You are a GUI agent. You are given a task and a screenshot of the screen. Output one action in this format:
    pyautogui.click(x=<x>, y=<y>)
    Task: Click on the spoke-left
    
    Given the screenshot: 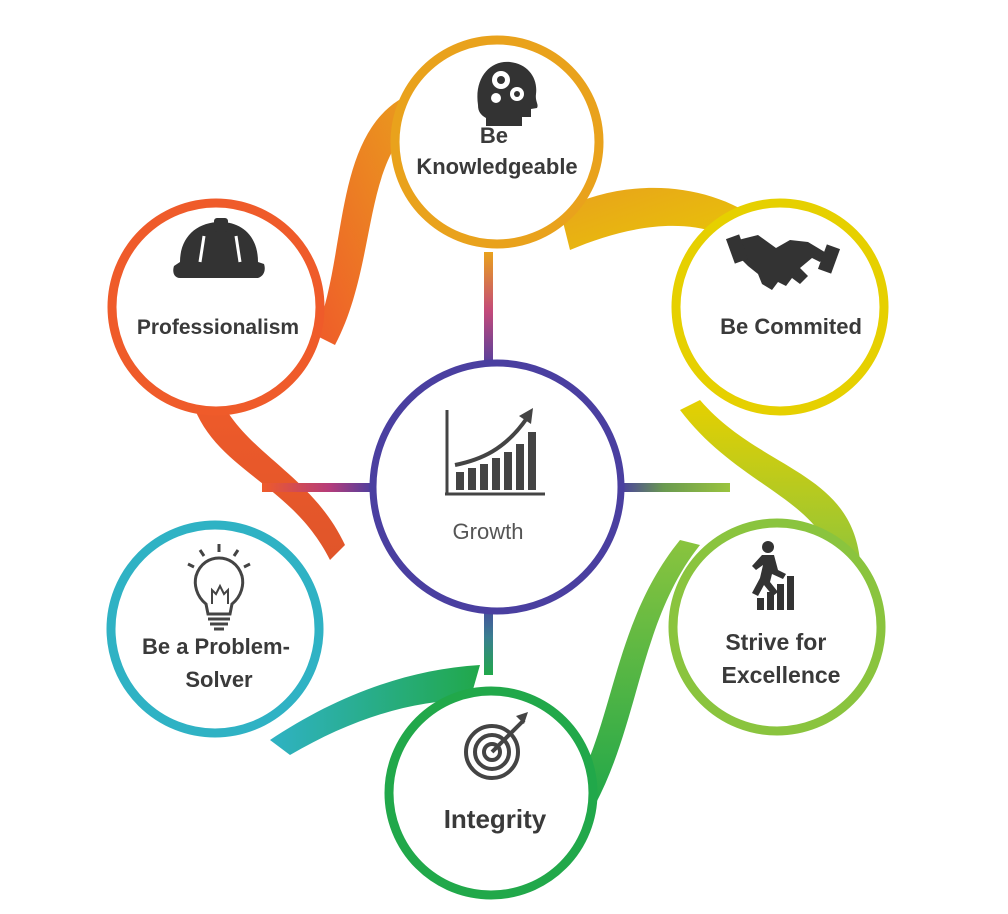 What is the action you would take?
    pyautogui.click(x=318, y=487)
    